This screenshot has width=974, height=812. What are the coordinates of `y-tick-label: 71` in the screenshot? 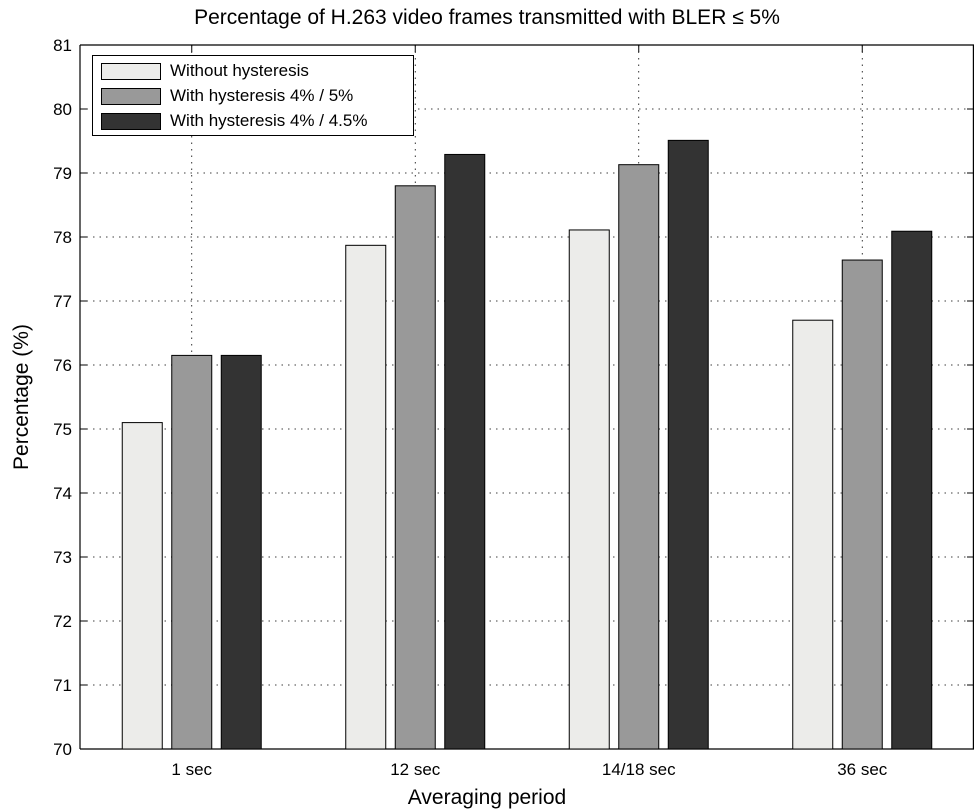 It's located at (62, 685).